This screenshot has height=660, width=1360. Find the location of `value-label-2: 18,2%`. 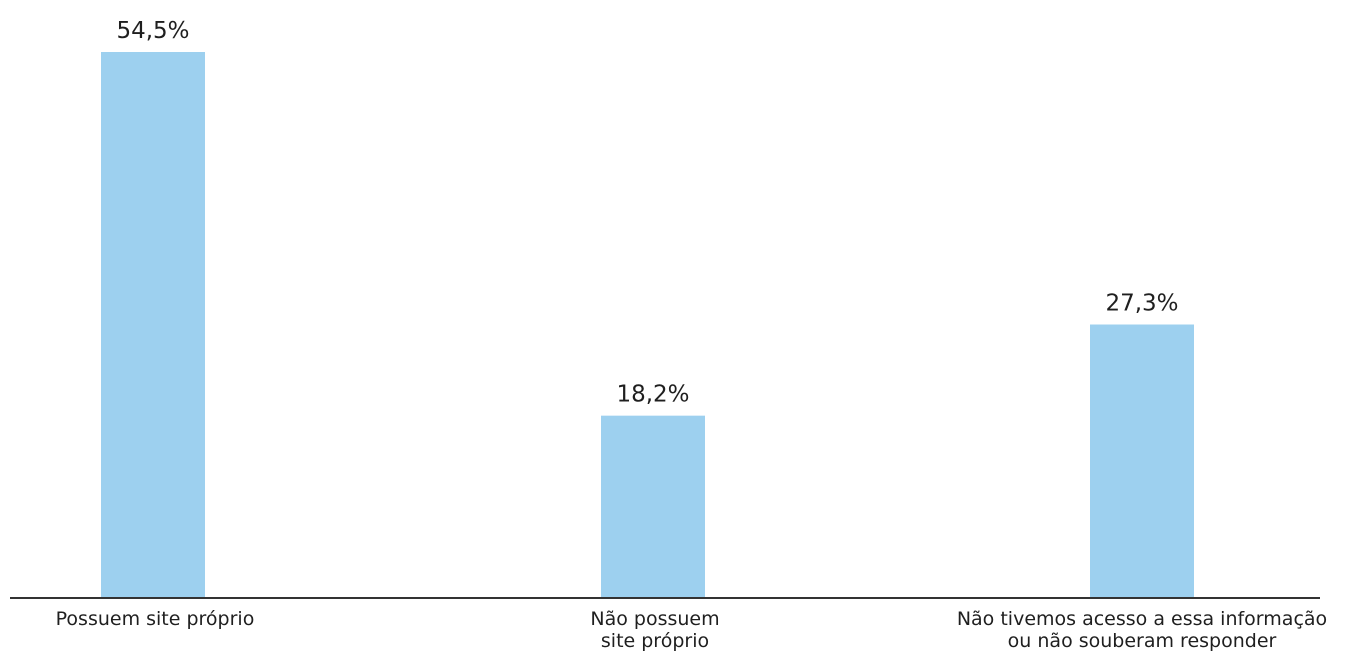

value-label-2: 18,2% is located at coordinates (652, 395).